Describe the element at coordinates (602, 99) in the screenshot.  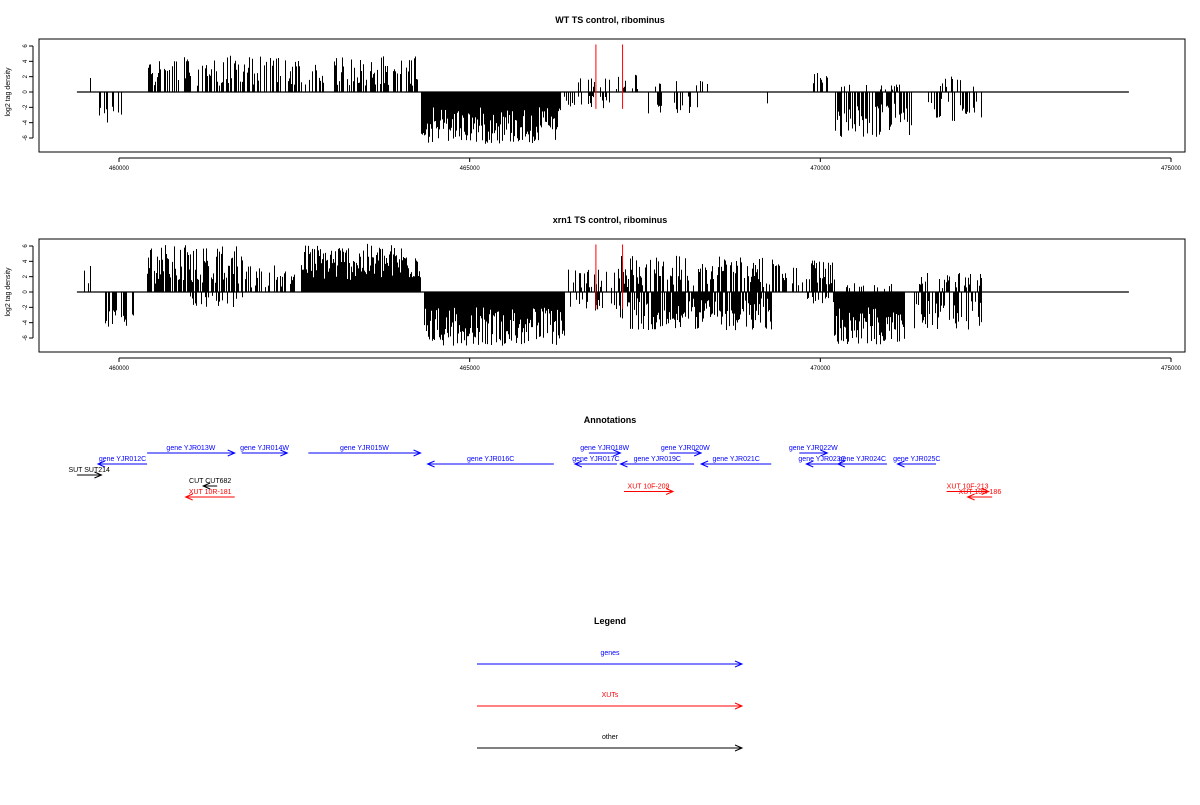
I see `wt-track-bars` at that location.